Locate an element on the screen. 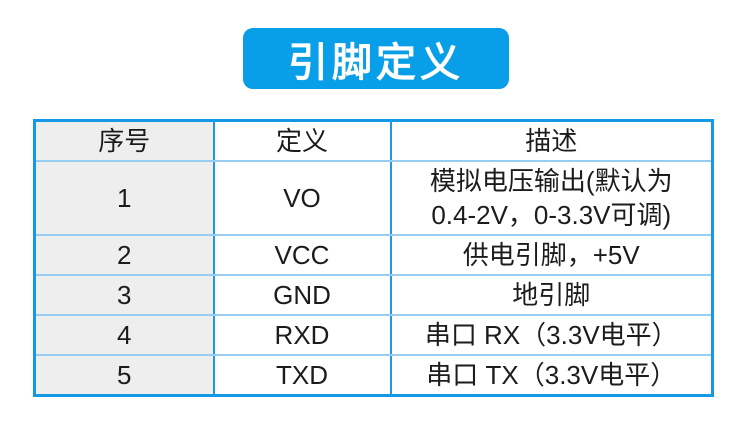 The width and height of the screenshot is (750, 426). table-row: 2 VCC 供电引脚，+5V is located at coordinates (373, 255).